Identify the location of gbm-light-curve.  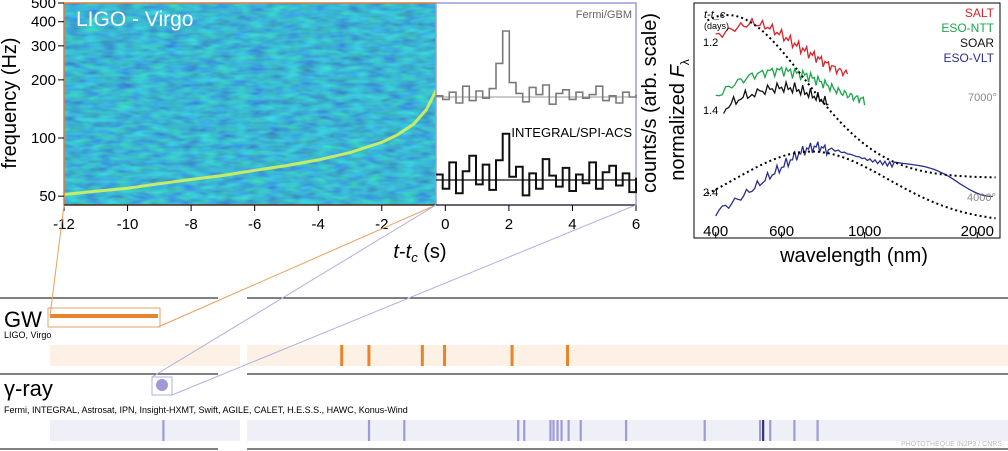
(536, 67).